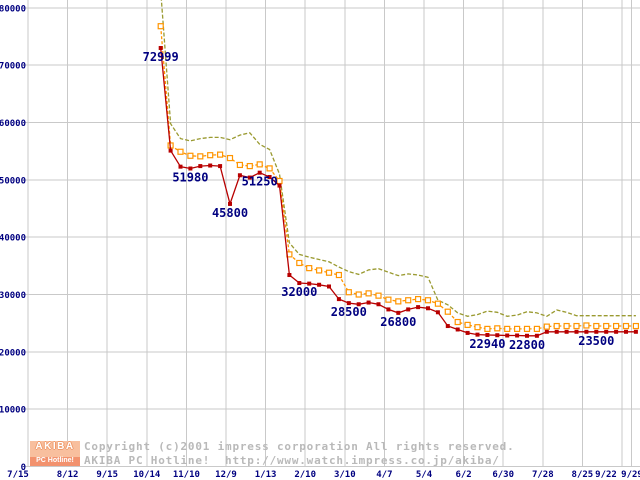  What do you see at coordinates (299, 292) in the screenshot?
I see `data-point-label: 32000` at bounding box center [299, 292].